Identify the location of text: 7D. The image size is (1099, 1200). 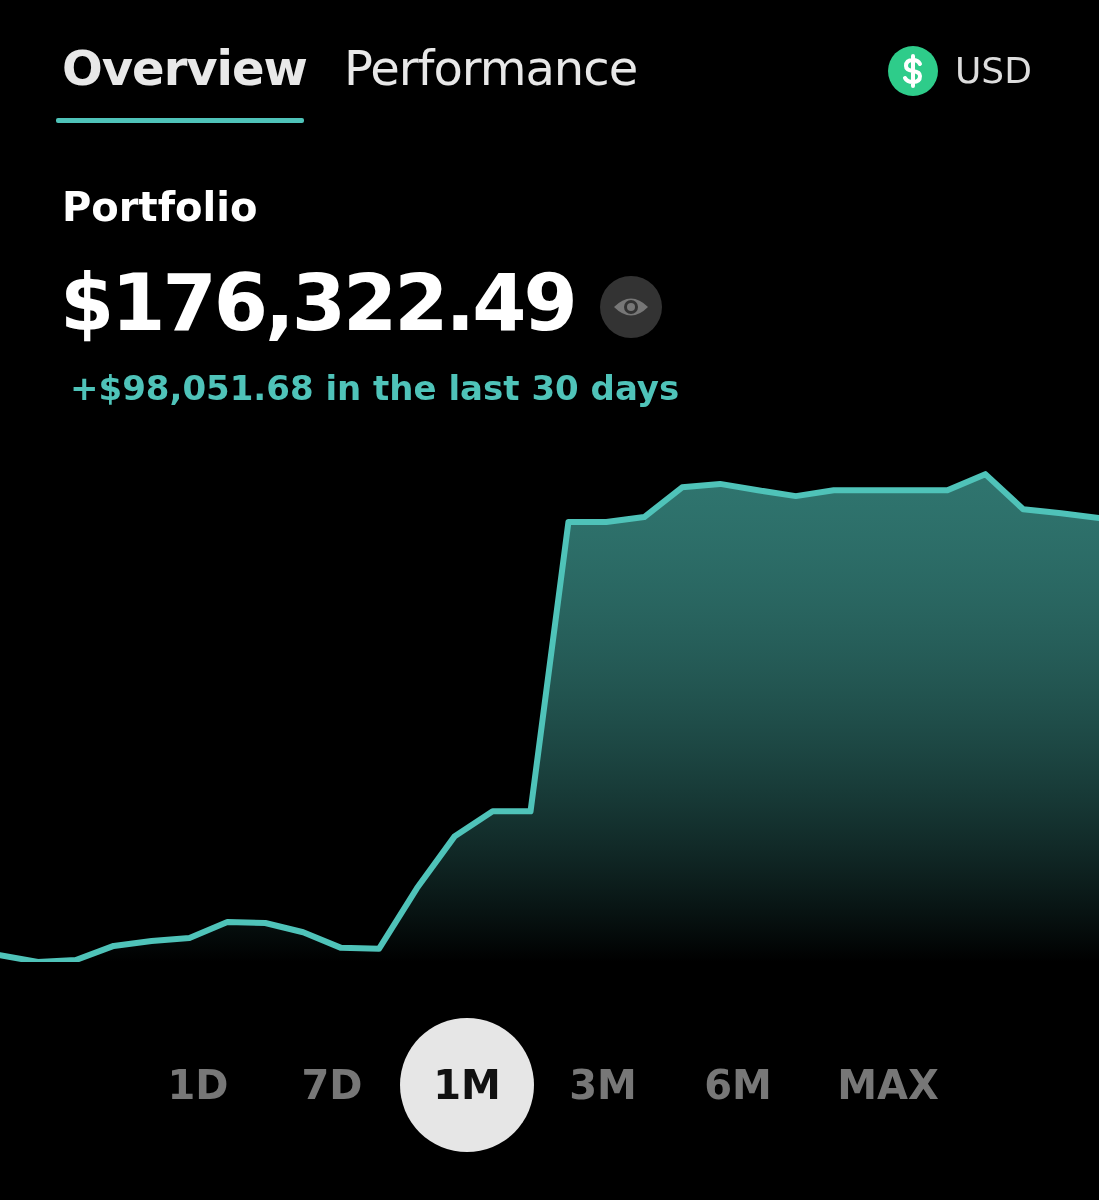
(332, 1085).